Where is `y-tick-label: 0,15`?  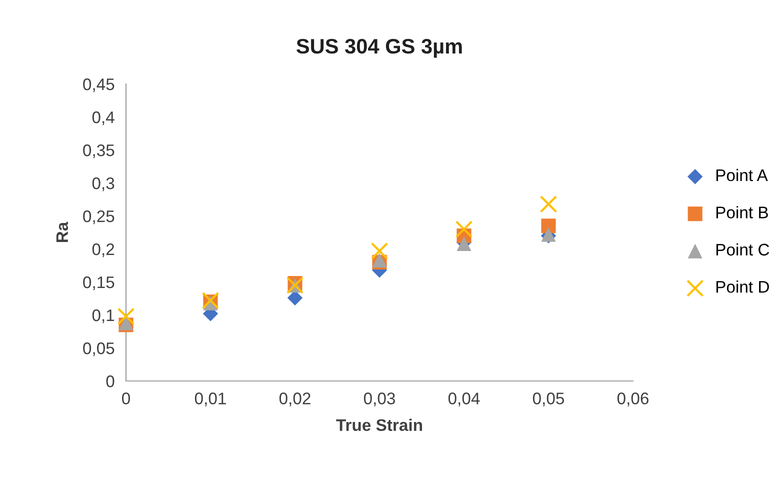 y-tick-label: 0,15 is located at coordinates (98, 283).